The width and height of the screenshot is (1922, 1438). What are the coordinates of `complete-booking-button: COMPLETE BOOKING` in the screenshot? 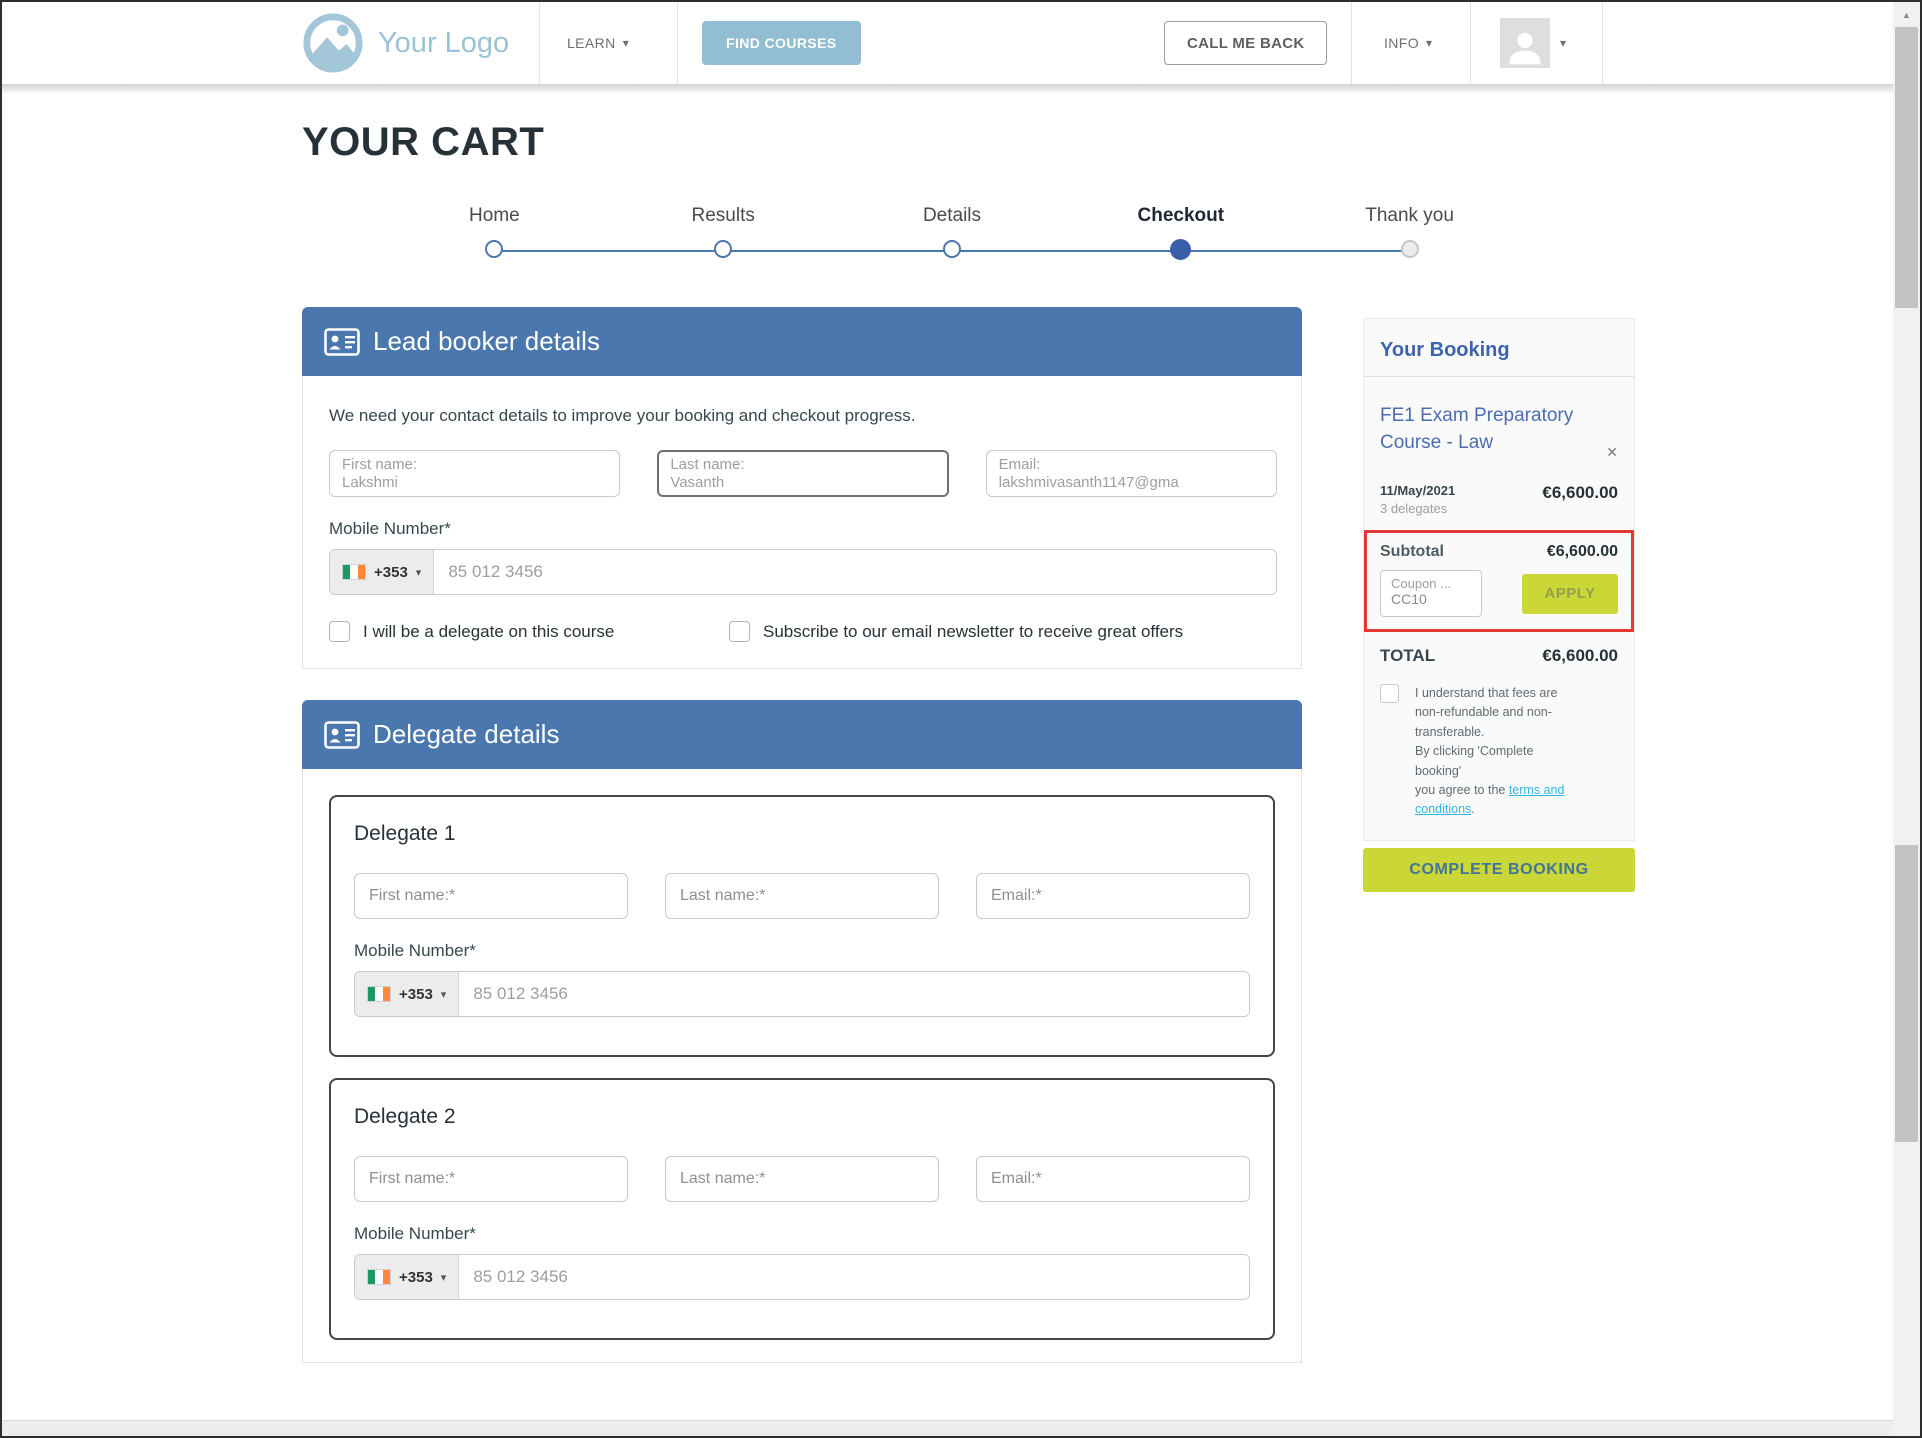 It's located at (1499, 869).